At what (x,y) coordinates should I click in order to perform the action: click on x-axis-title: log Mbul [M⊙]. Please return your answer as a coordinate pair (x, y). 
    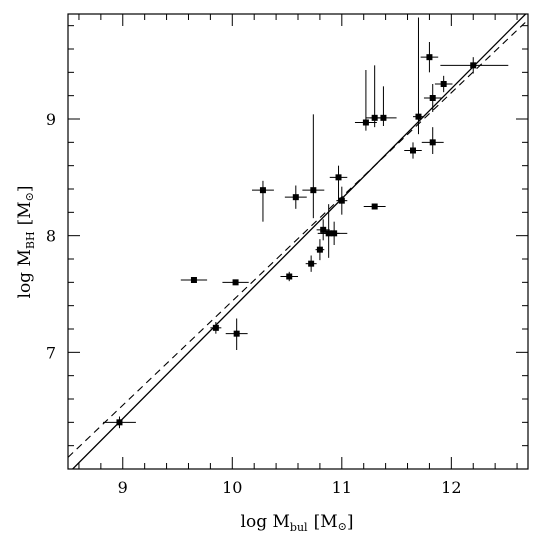
    Looking at the image, I should click on (297, 523).